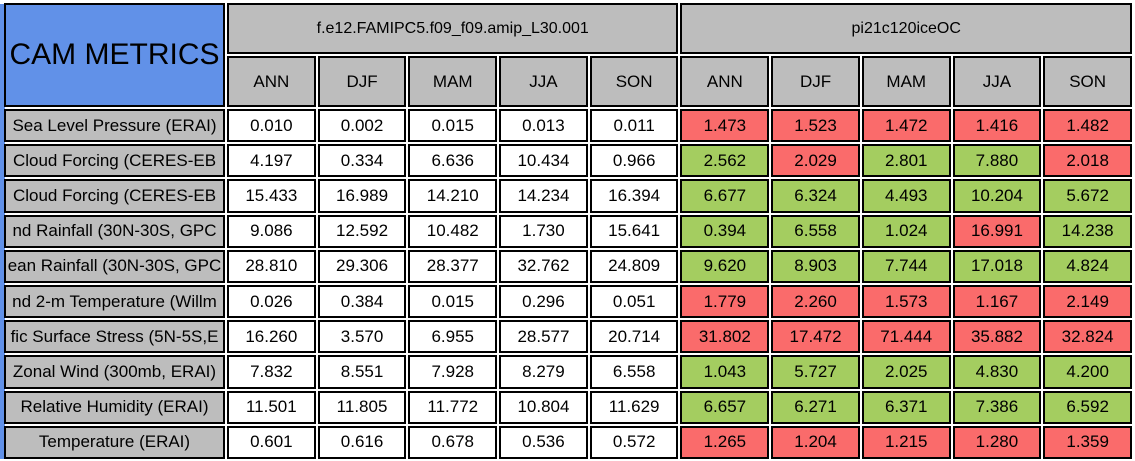  What do you see at coordinates (453, 337) in the screenshot?
I see `model1-value-cell: 6.955` at bounding box center [453, 337].